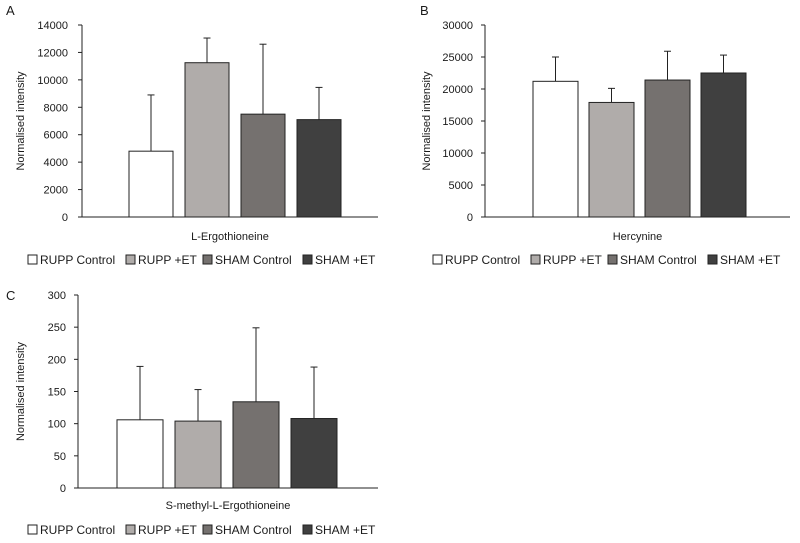  What do you see at coordinates (638, 237) in the screenshot?
I see `x-category-label: Hercynine` at bounding box center [638, 237].